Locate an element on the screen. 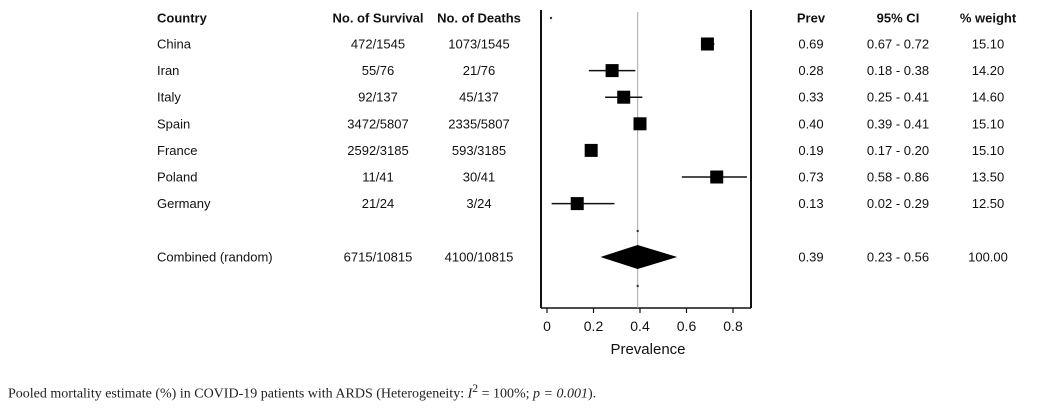 The height and width of the screenshot is (416, 1037). study-deaths: 1073/1545 is located at coordinates (478, 44).